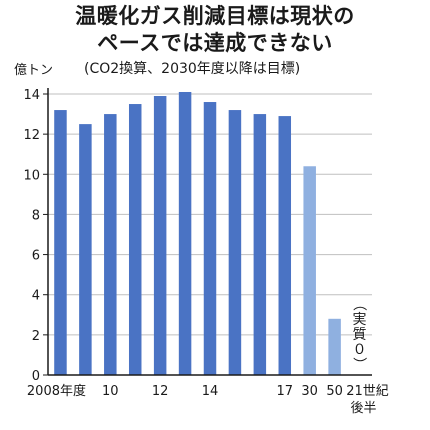 The height and width of the screenshot is (430, 430). Describe the element at coordinates (359, 304) in the screenshot. I see `annotation-char: （` at that location.